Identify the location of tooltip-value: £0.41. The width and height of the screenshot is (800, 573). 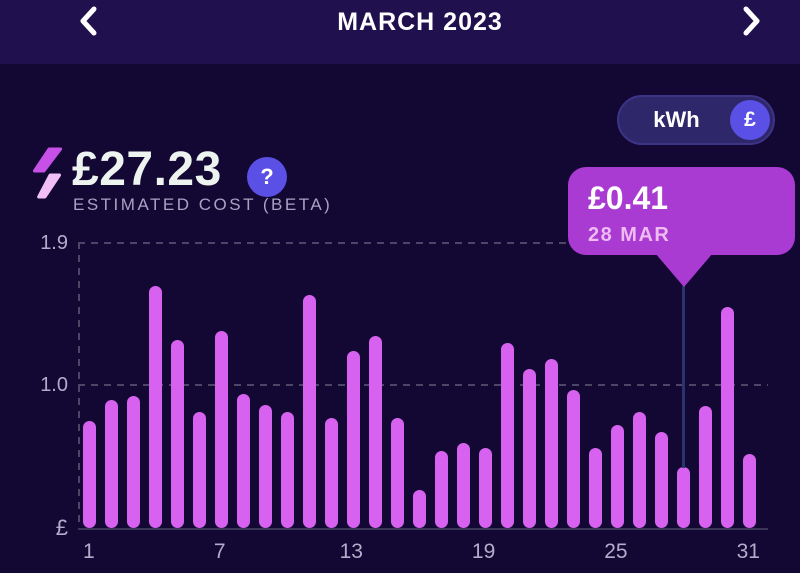
(628, 198).